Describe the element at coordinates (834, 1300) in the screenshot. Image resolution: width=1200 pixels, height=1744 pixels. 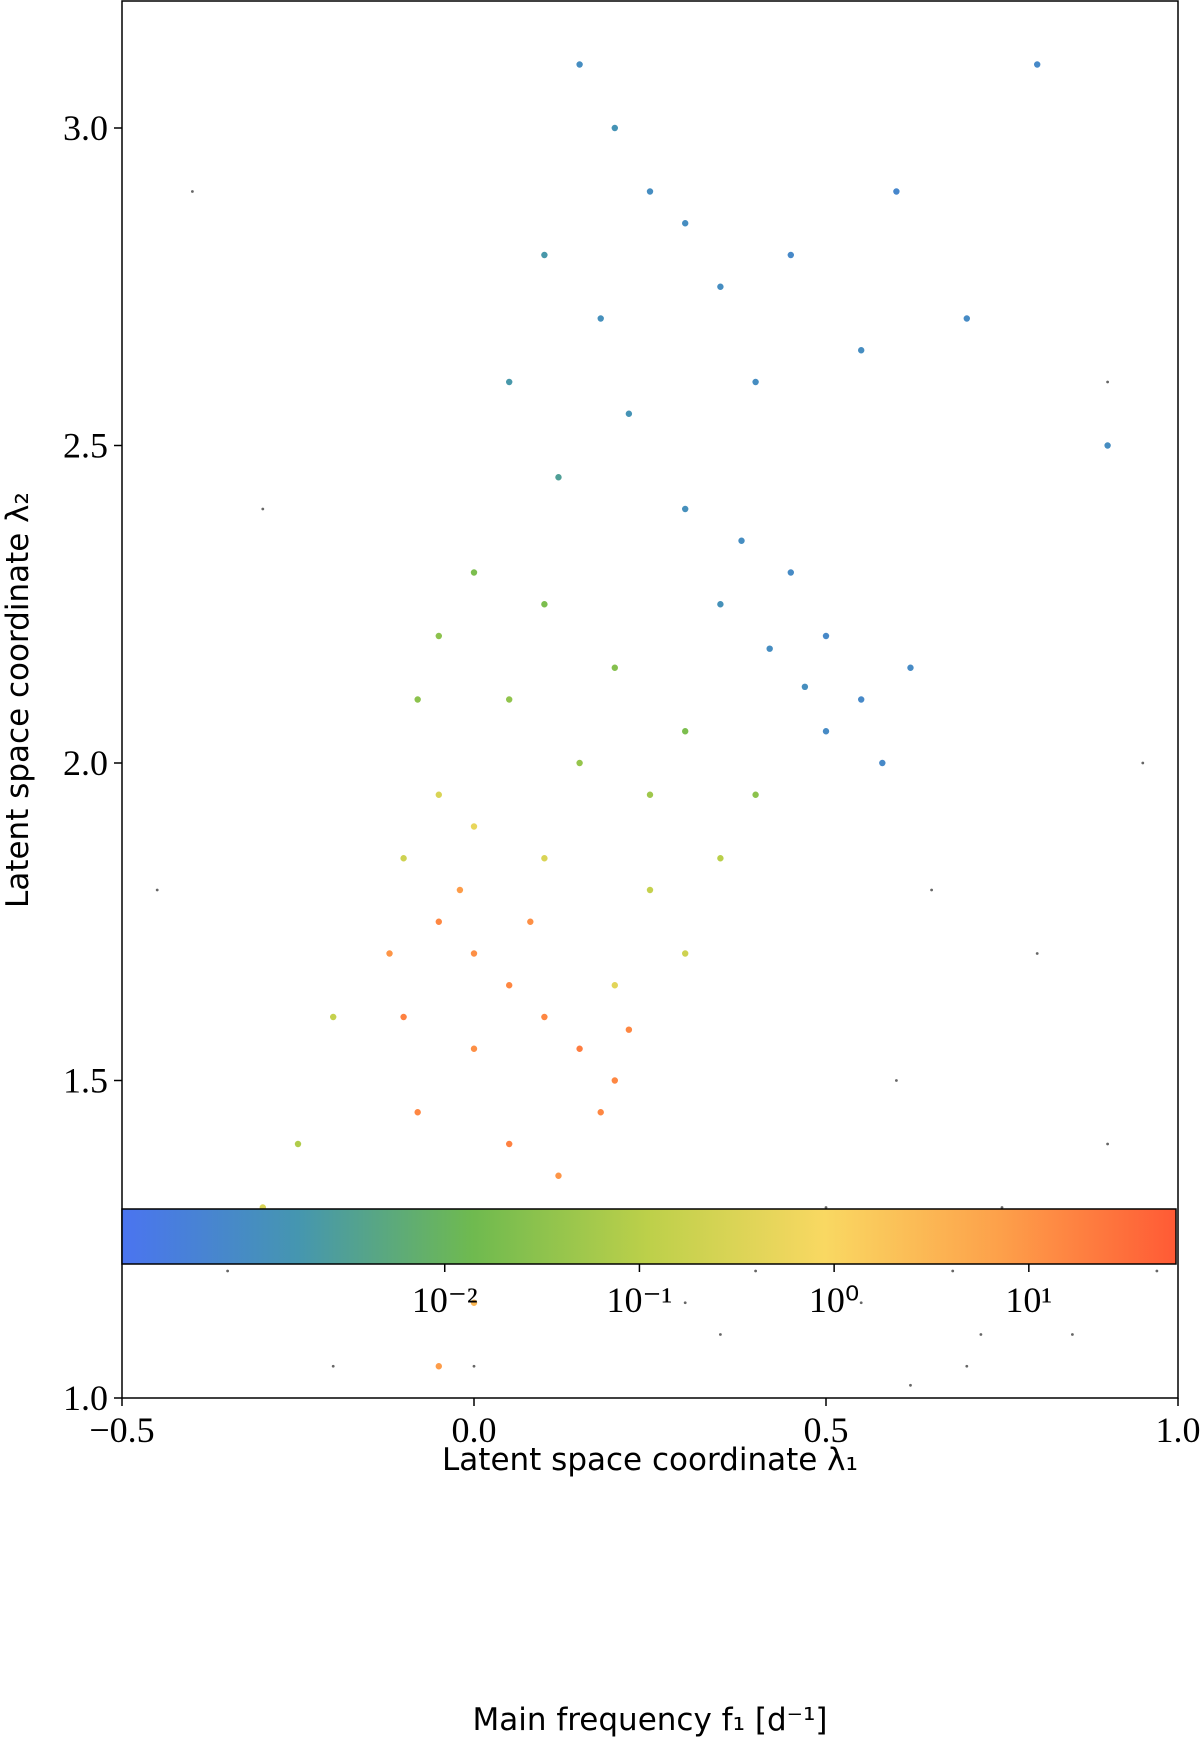
I see `colorbar-tick-label: 10⁰` at that location.